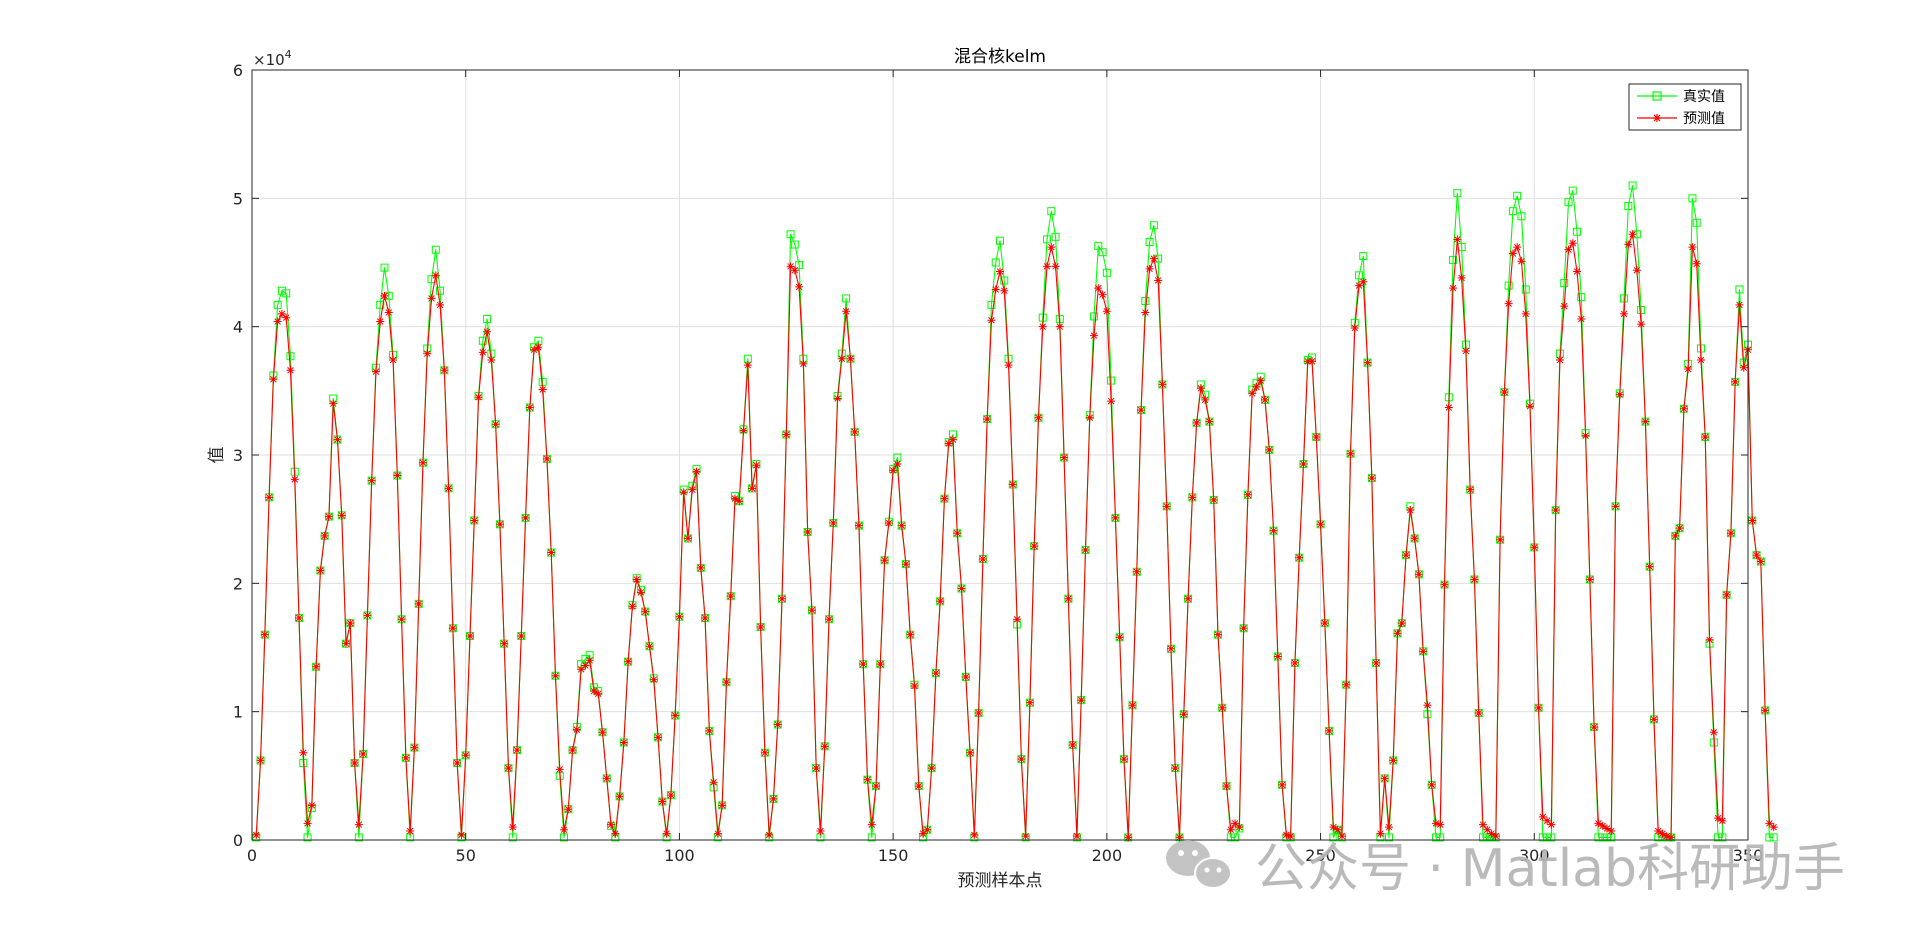 Image resolution: width=1920 pixels, height=937 pixels. What do you see at coordinates (1505, 869) in the screenshot?
I see `watermark: 公众号 · Matlab科研助手` at bounding box center [1505, 869].